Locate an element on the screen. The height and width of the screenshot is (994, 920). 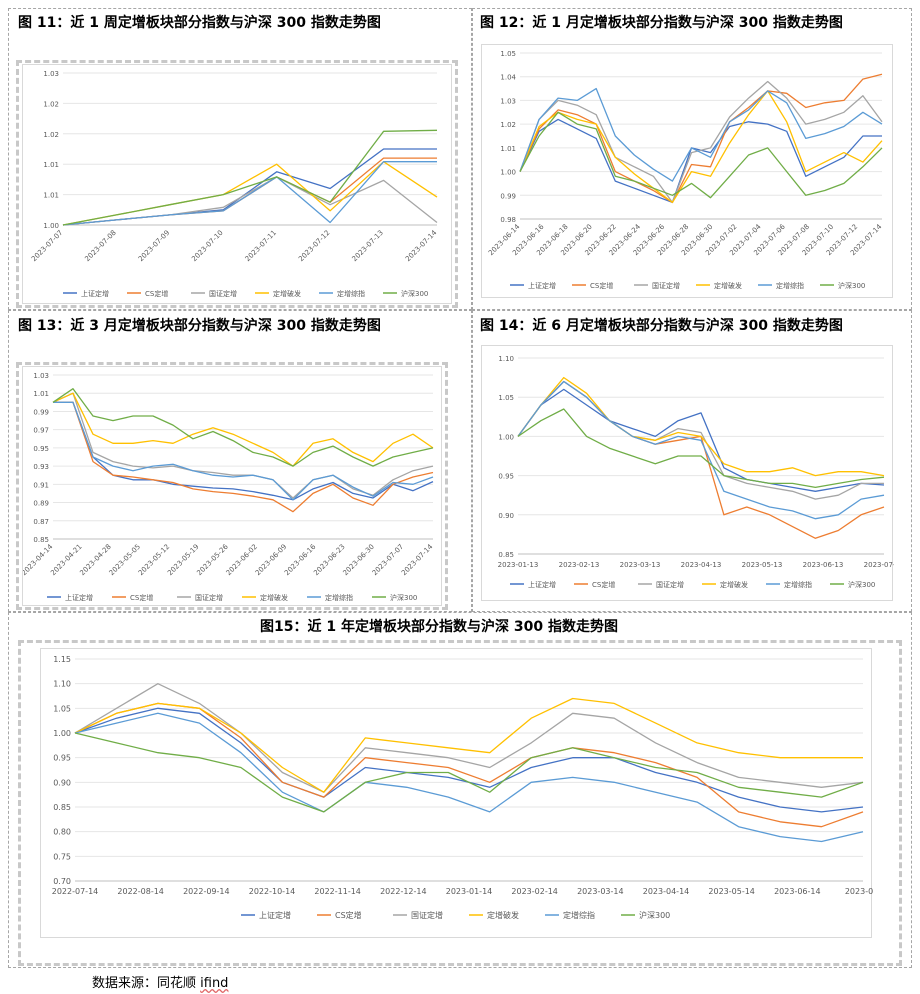
fig13-legend-label: 定增综指 is located at coordinates (339, 597).